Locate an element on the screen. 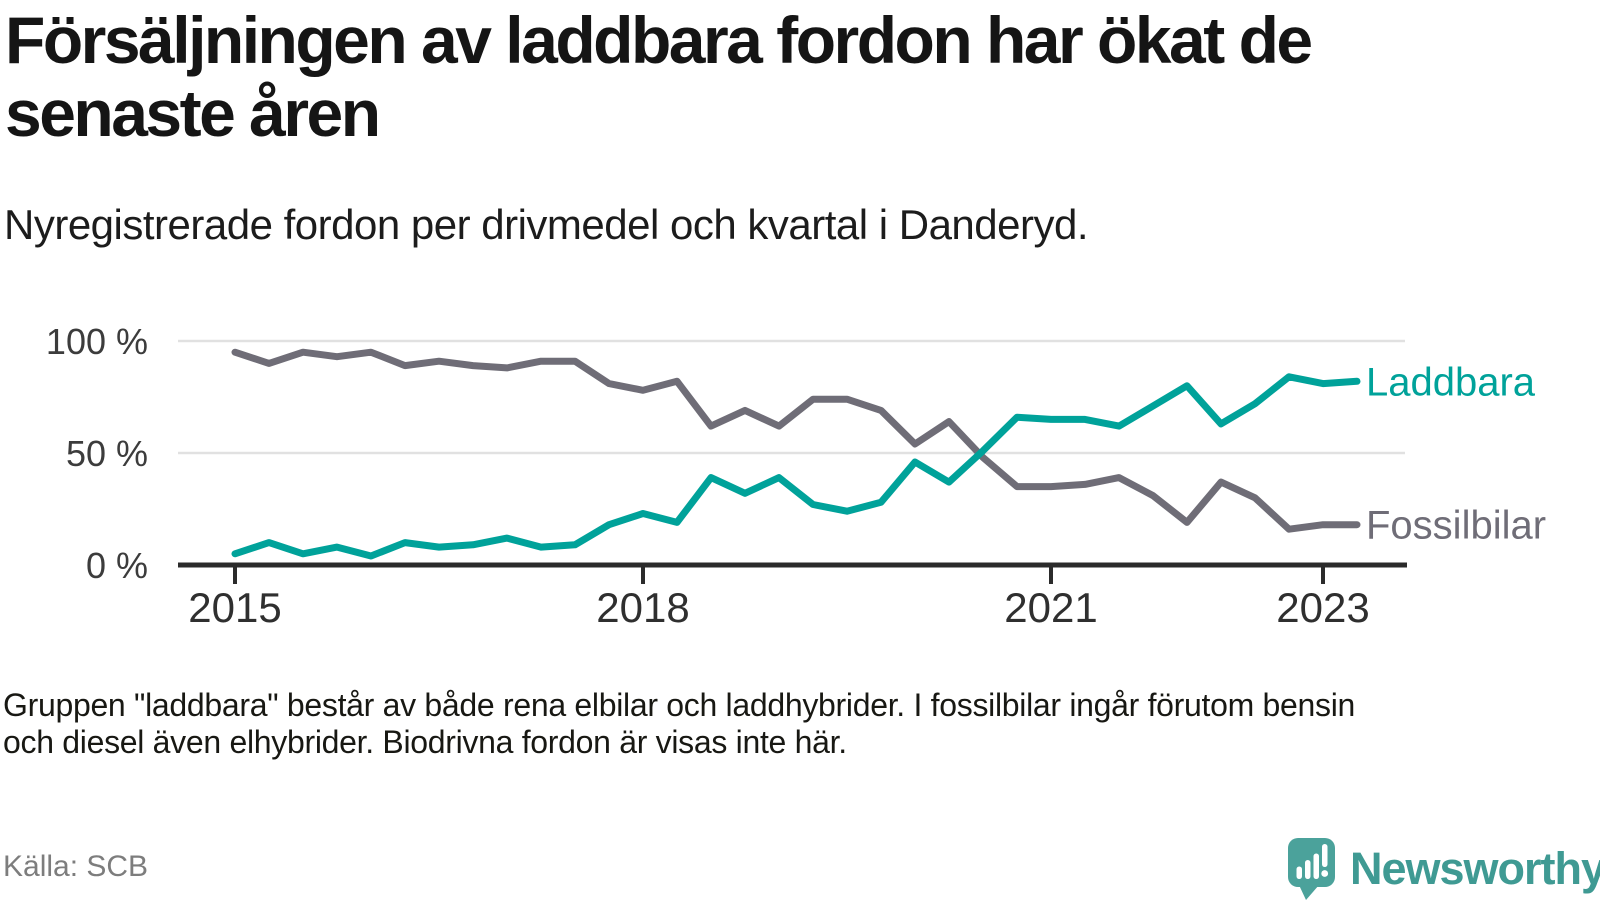 The width and height of the screenshot is (1600, 900). series-label-laddbara: Laddbara is located at coordinates (1451, 382).